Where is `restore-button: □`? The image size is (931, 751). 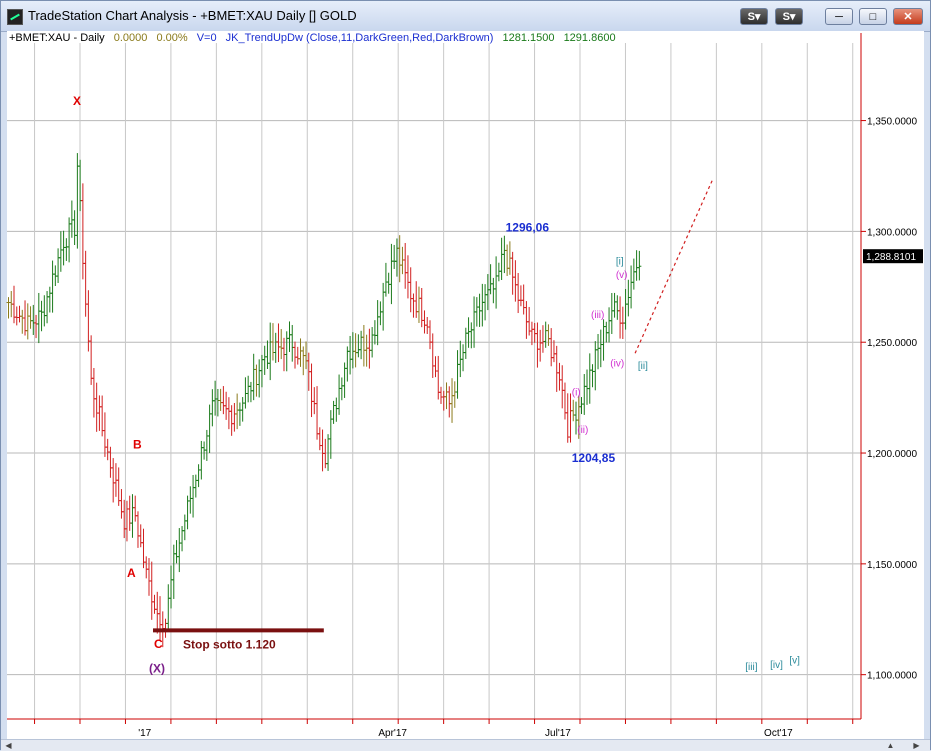
restore-button: □ is located at coordinates (873, 16).